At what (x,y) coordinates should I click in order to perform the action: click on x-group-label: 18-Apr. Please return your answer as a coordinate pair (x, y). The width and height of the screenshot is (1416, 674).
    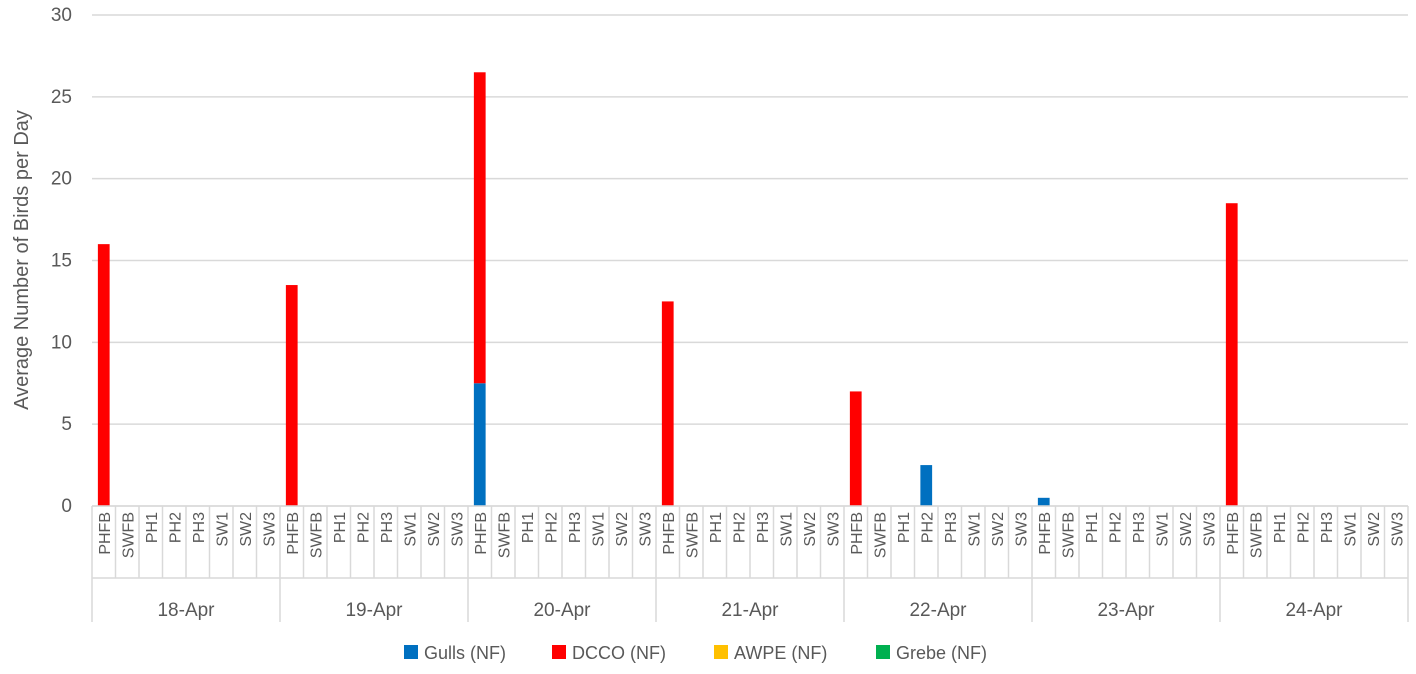
    Looking at the image, I should click on (186, 610).